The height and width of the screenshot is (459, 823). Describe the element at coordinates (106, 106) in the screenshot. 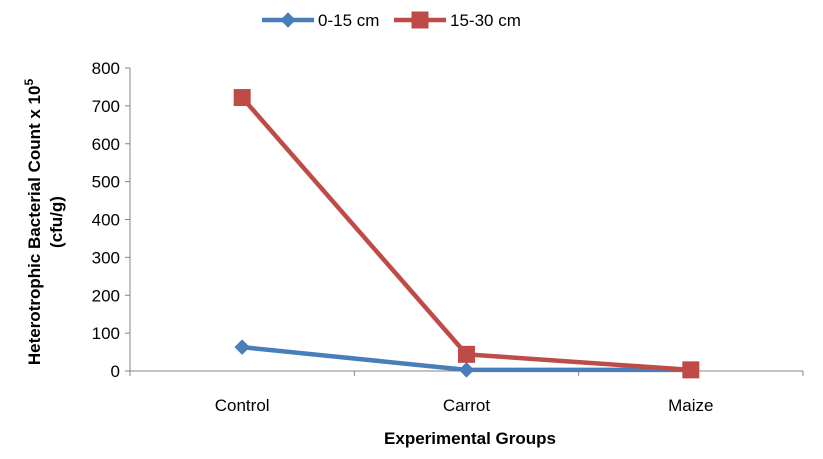

I see `y-tick-label: 700` at that location.